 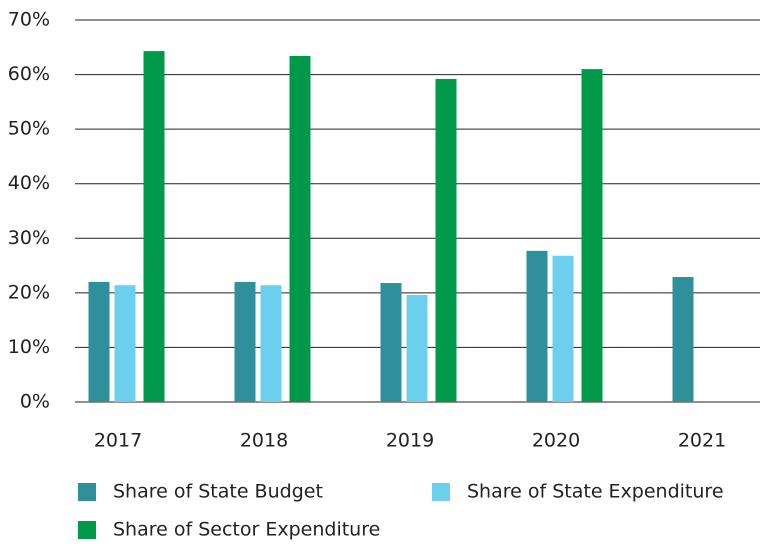 What do you see at coordinates (264, 441) in the screenshot?
I see `x-tick-label: 2018` at bounding box center [264, 441].